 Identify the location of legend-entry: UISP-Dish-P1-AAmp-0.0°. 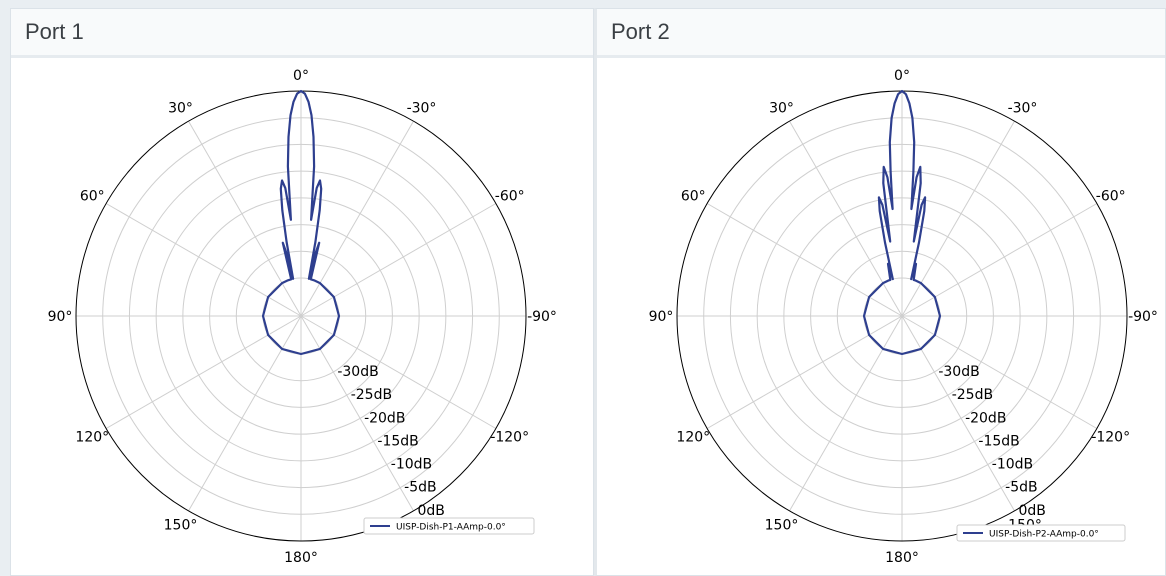
(451, 528).